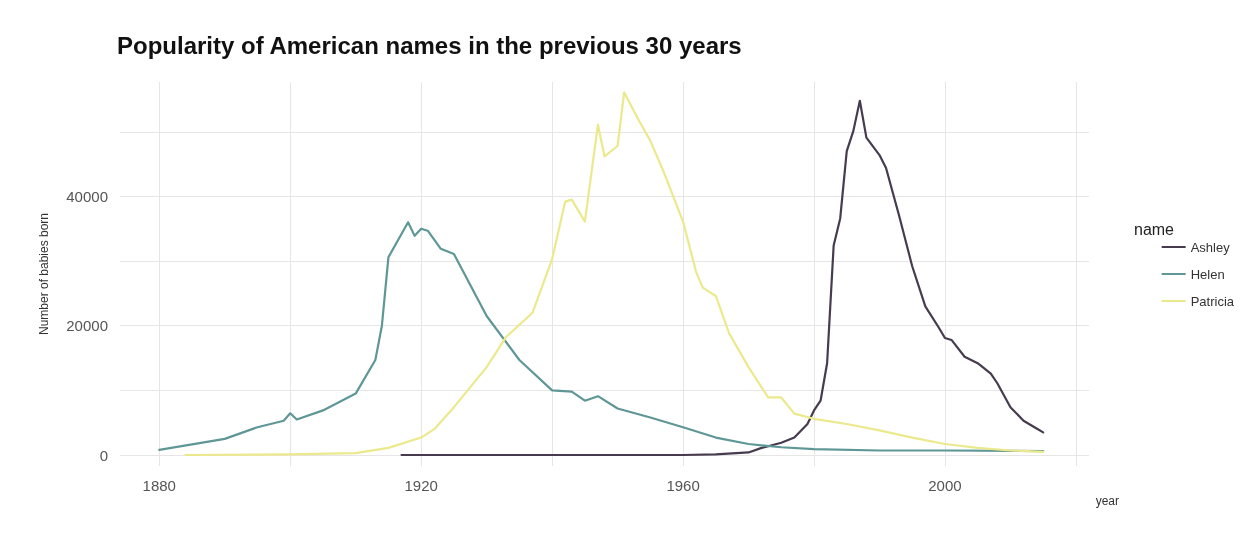  What do you see at coordinates (1154, 229) in the screenshot?
I see `legend-title: name` at bounding box center [1154, 229].